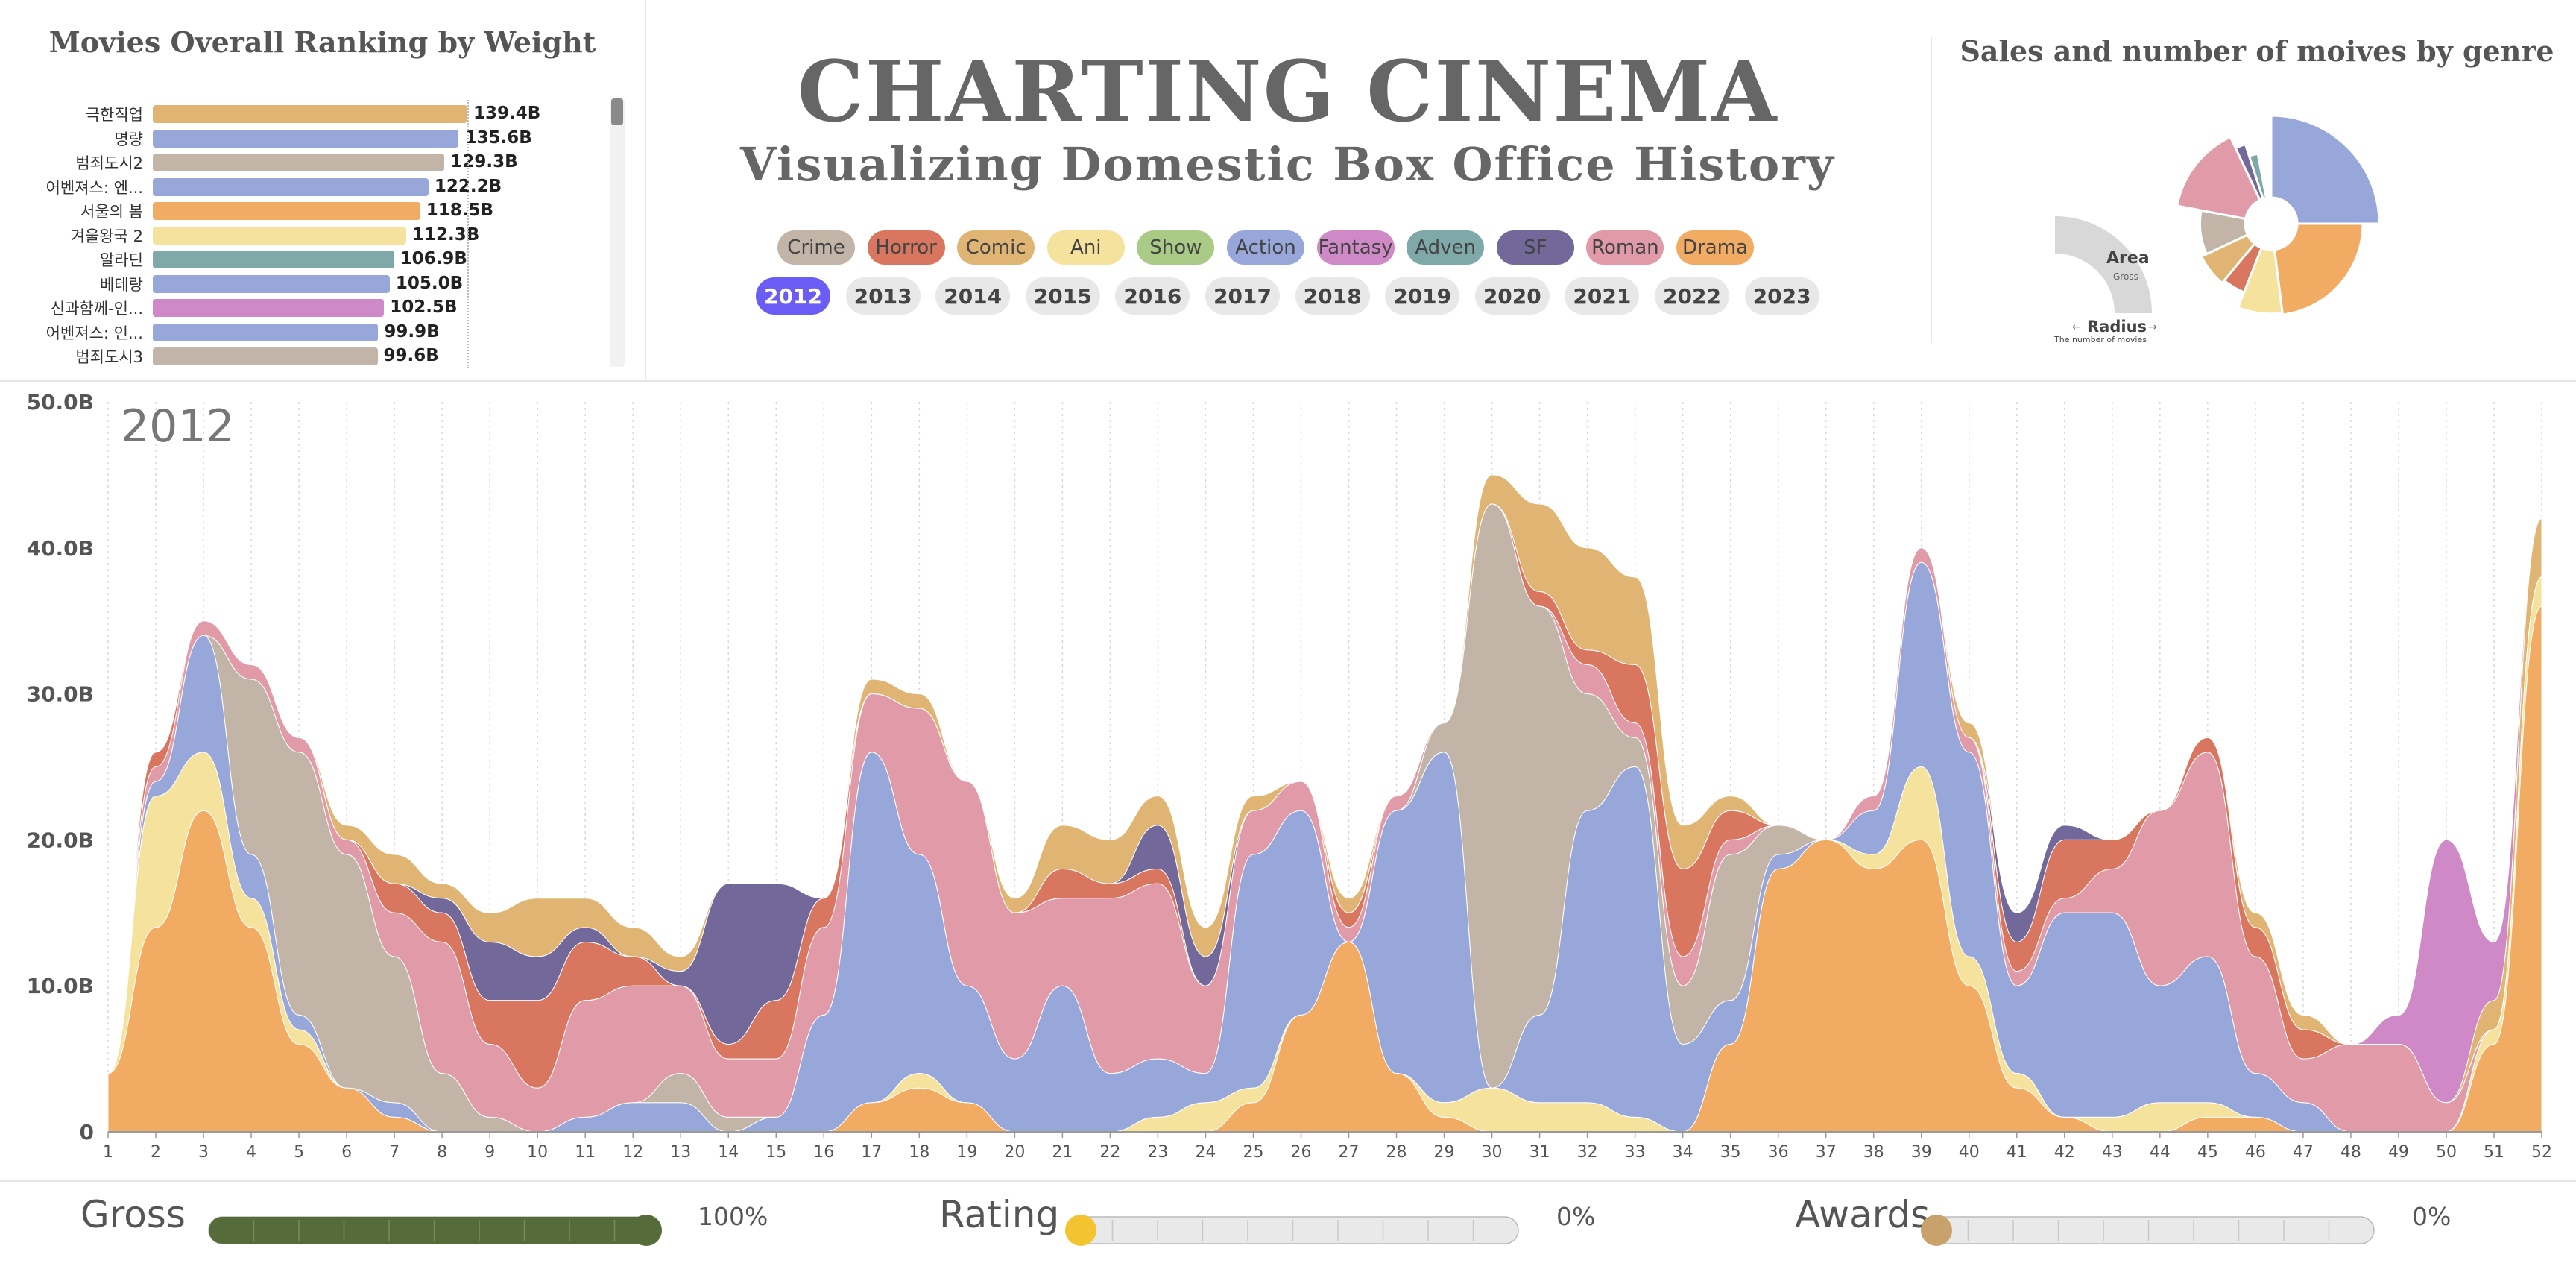 This screenshot has height=1275, width=2576. I want to click on ranking-item-value: 139.4B, so click(507, 113).